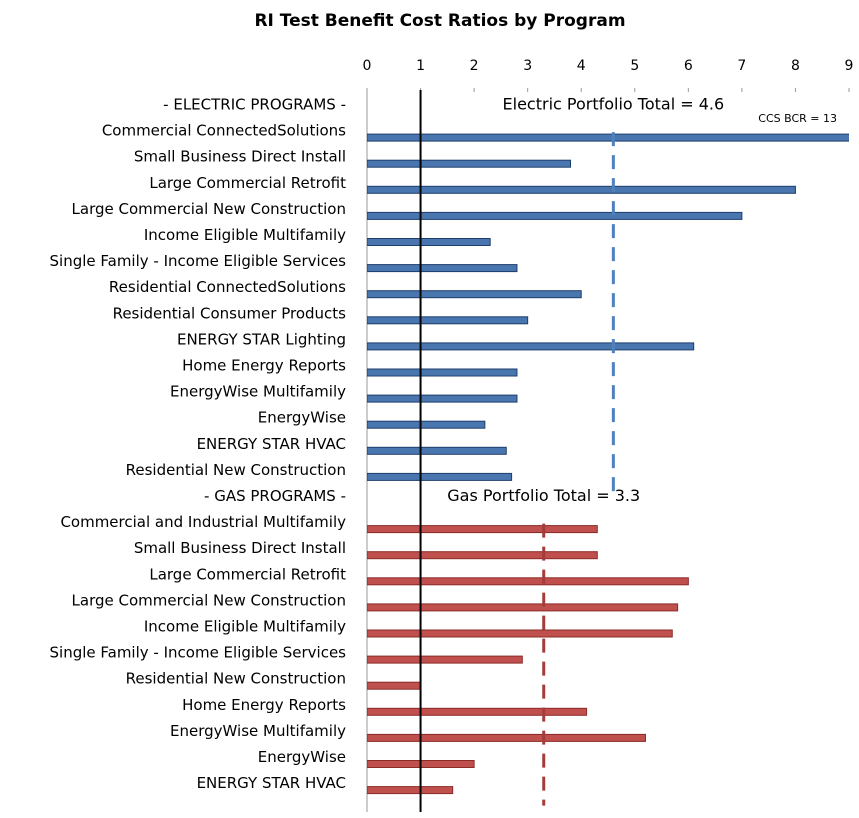 Image resolution: width=859 pixels, height=818 pixels. What do you see at coordinates (261, 339) in the screenshot?
I see `category-label: ENERGY STAR Lighting` at bounding box center [261, 339].